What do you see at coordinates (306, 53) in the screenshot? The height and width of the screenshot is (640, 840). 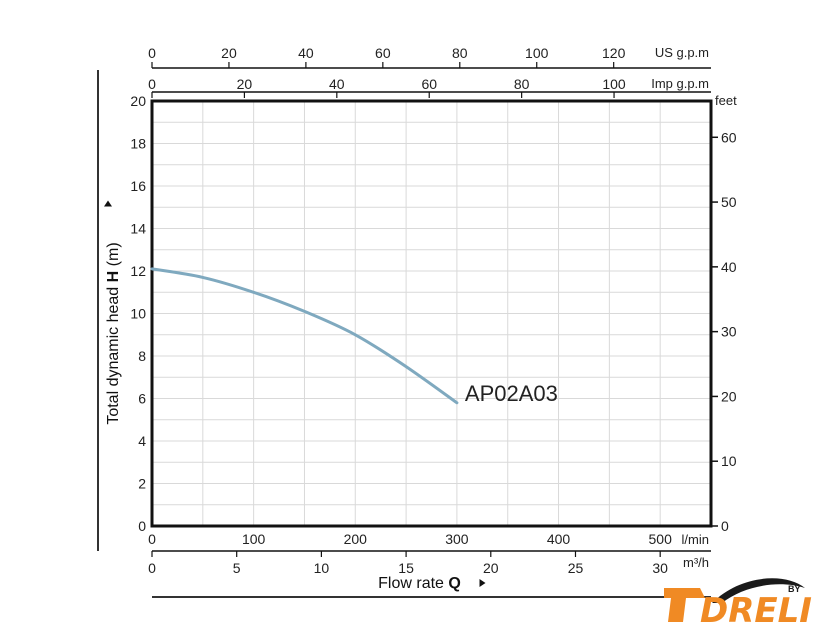 I see `x-tick-label-us-gpm: 40` at bounding box center [306, 53].